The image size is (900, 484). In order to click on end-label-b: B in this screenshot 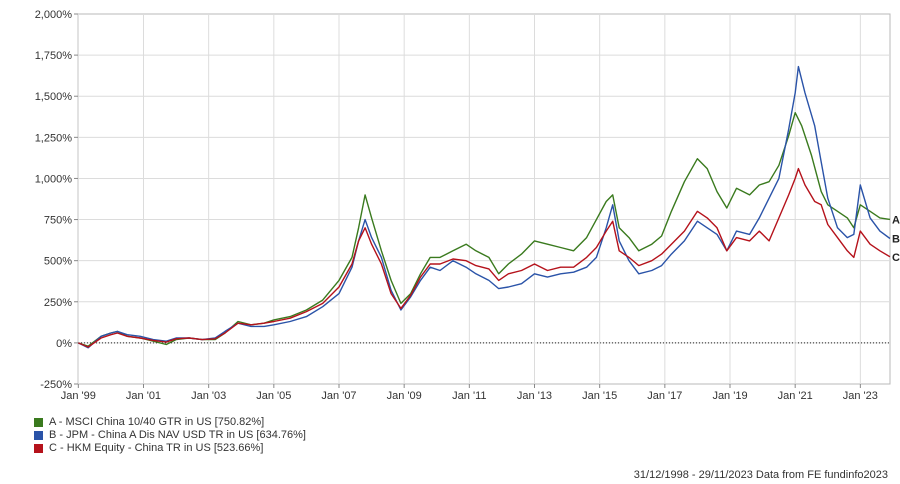, I will do `click(896, 240)`.